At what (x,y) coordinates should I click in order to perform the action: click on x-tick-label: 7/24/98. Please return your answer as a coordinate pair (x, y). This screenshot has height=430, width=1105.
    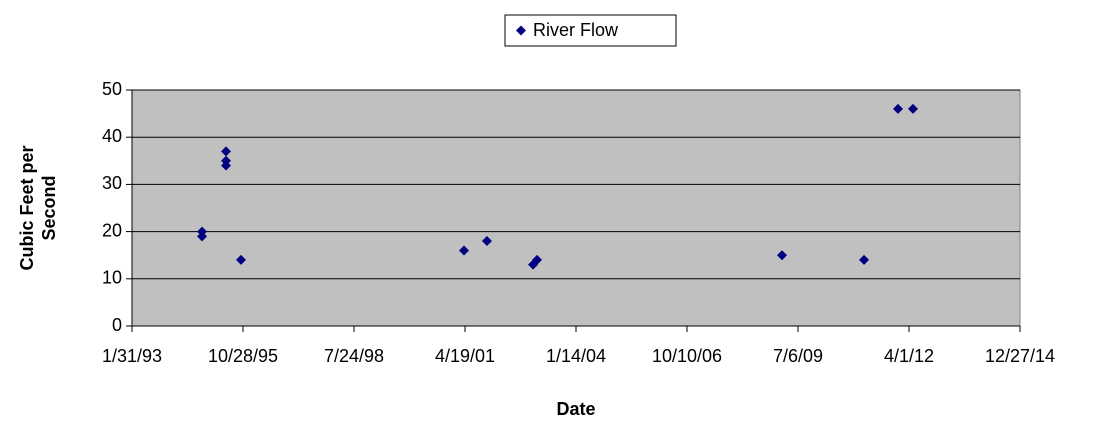
    Looking at the image, I should click on (354, 356).